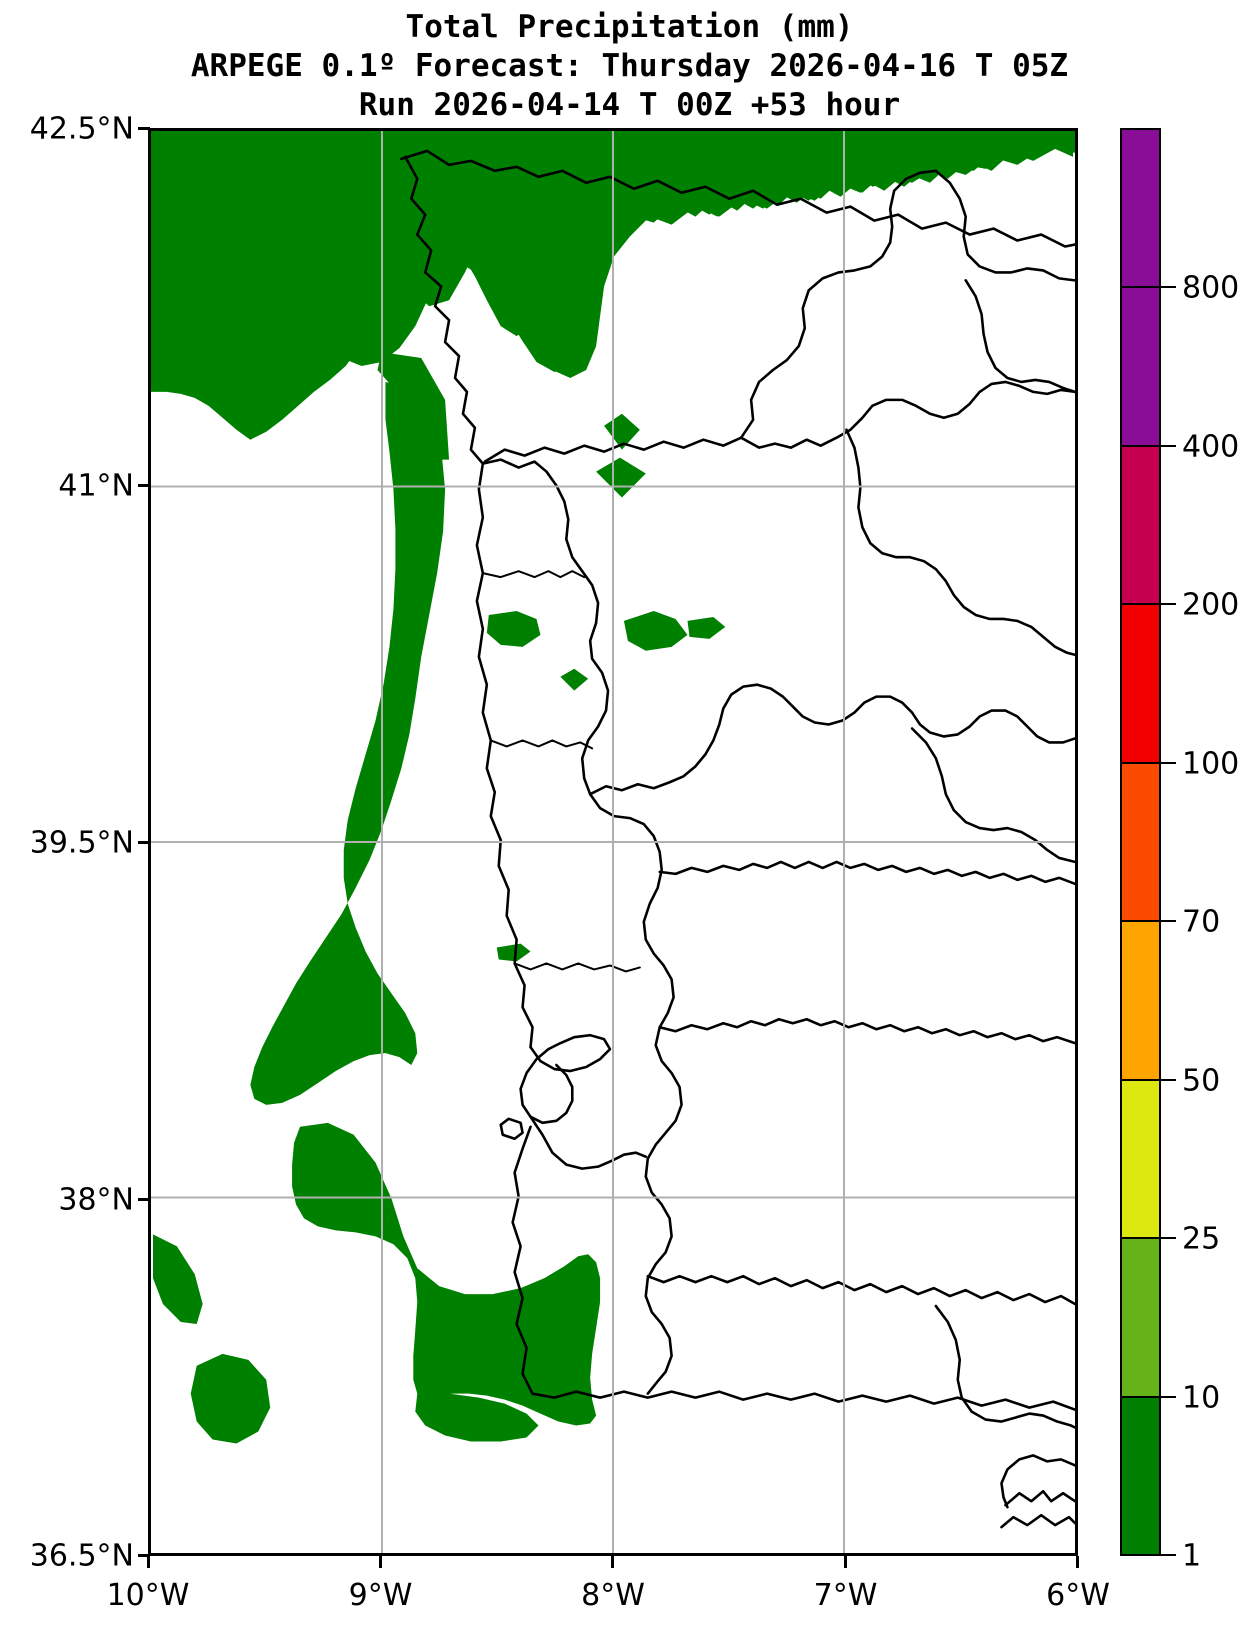 The image size is (1259, 1646). Describe the element at coordinates (737, 198) in the screenshot. I see `coast-north-cantabrian` at that location.